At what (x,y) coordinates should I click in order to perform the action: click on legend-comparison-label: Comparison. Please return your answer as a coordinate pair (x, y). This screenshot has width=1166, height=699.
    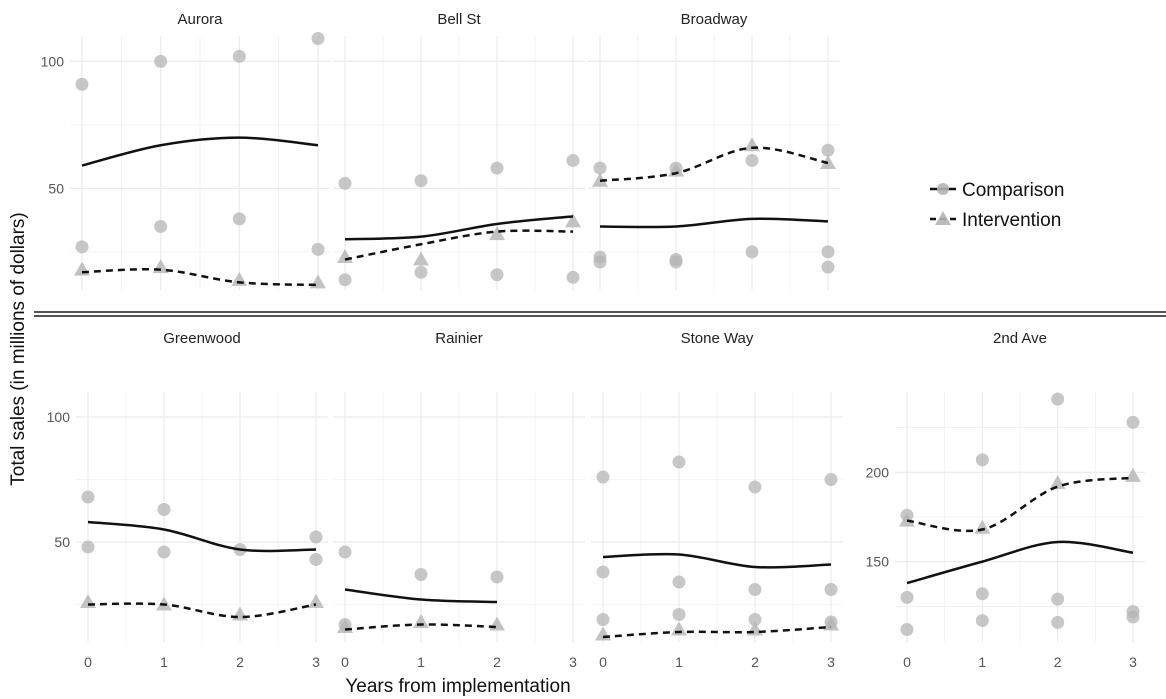
    Looking at the image, I should click on (1013, 190).